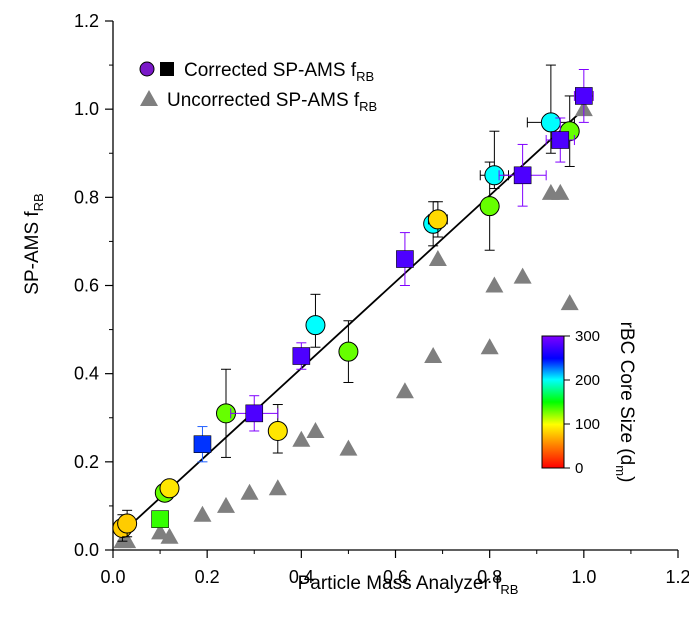 This screenshot has height=623, width=689. What do you see at coordinates (587, 336) in the screenshot?
I see `colorbar-tick-label: 300` at bounding box center [587, 336].